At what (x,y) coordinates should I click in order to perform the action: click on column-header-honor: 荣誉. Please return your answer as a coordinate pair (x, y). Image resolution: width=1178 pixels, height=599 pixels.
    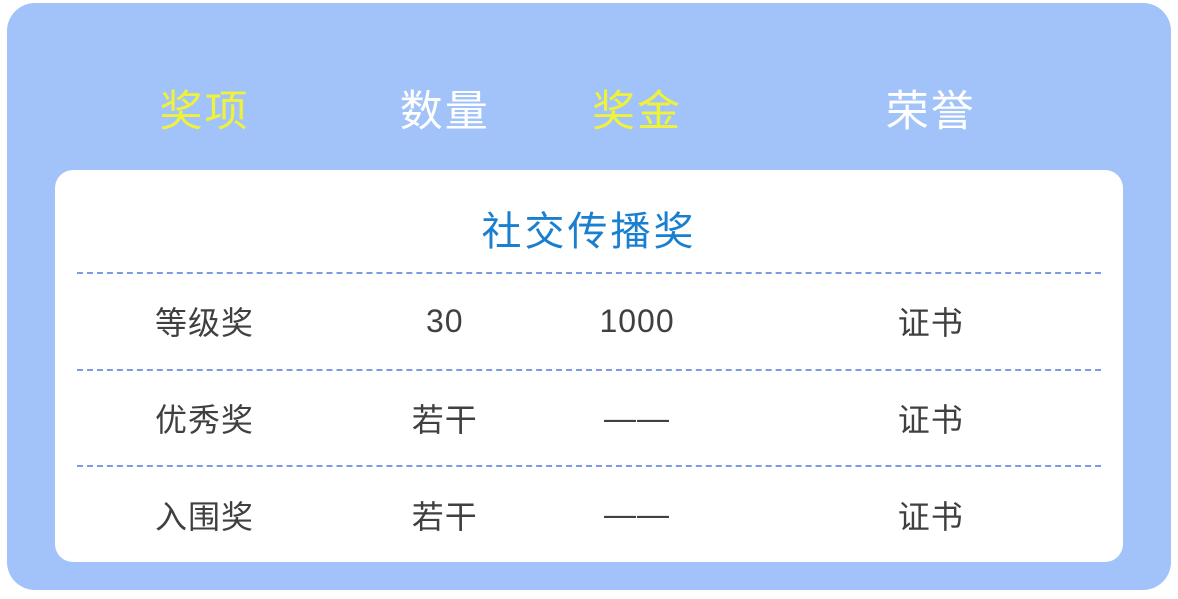
    Looking at the image, I should click on (930, 111).